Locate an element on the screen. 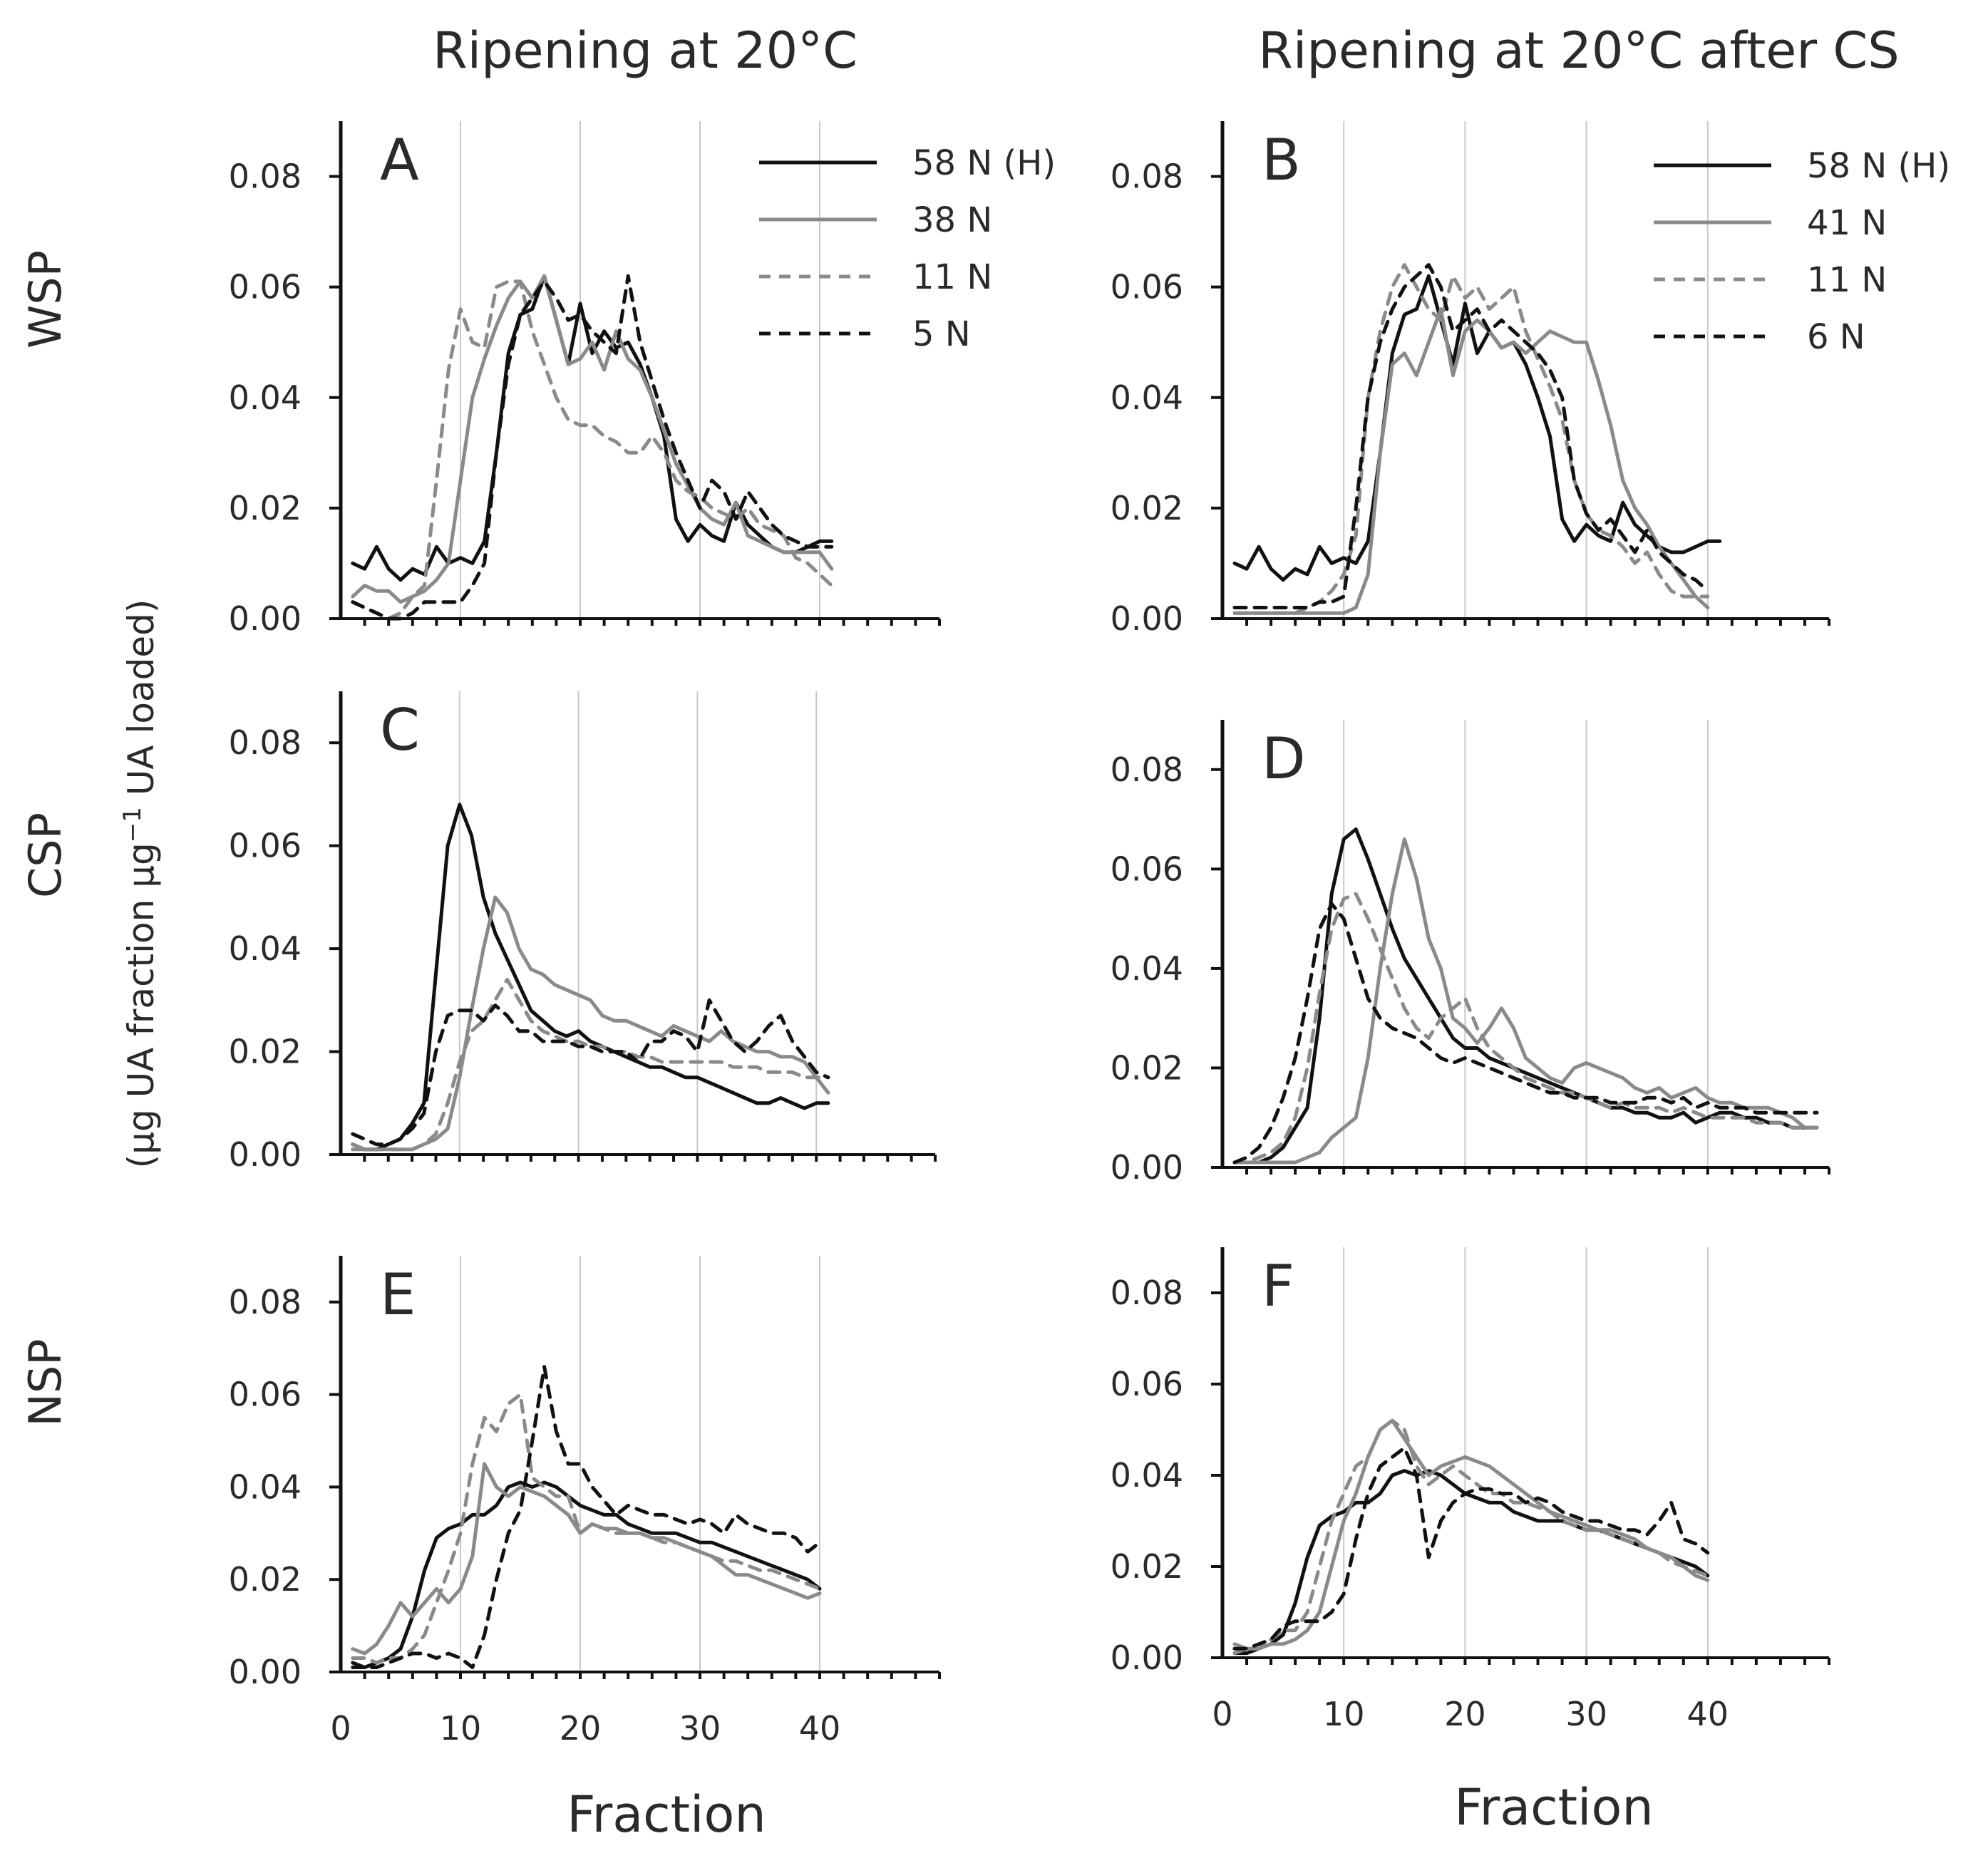 The height and width of the screenshot is (1863, 1988). panel-d-y-tick-label: 0.06 is located at coordinates (1147, 869).